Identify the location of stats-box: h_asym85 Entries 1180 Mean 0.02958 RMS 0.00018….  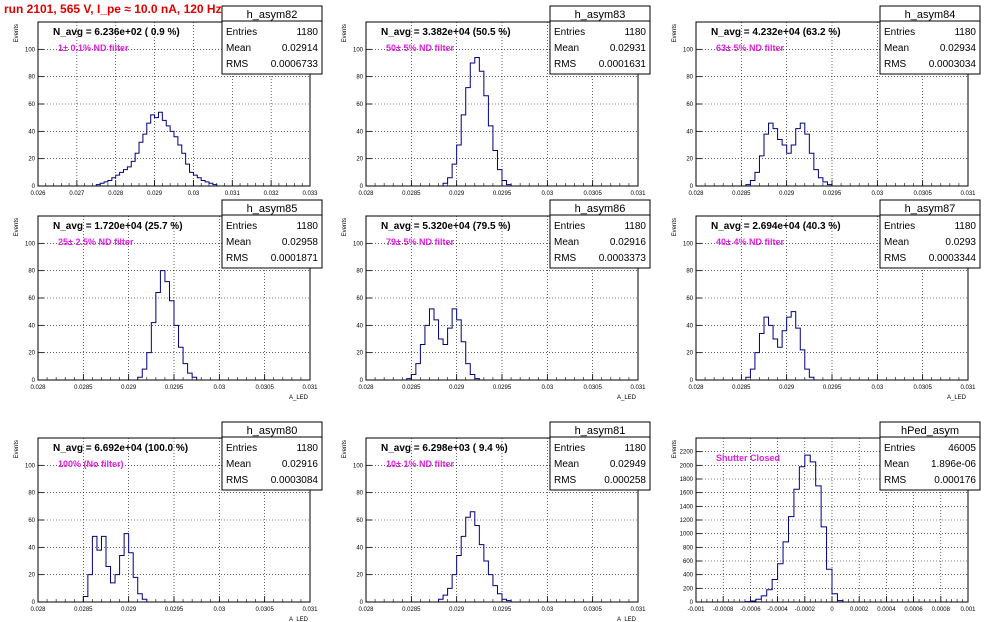
(272, 234).